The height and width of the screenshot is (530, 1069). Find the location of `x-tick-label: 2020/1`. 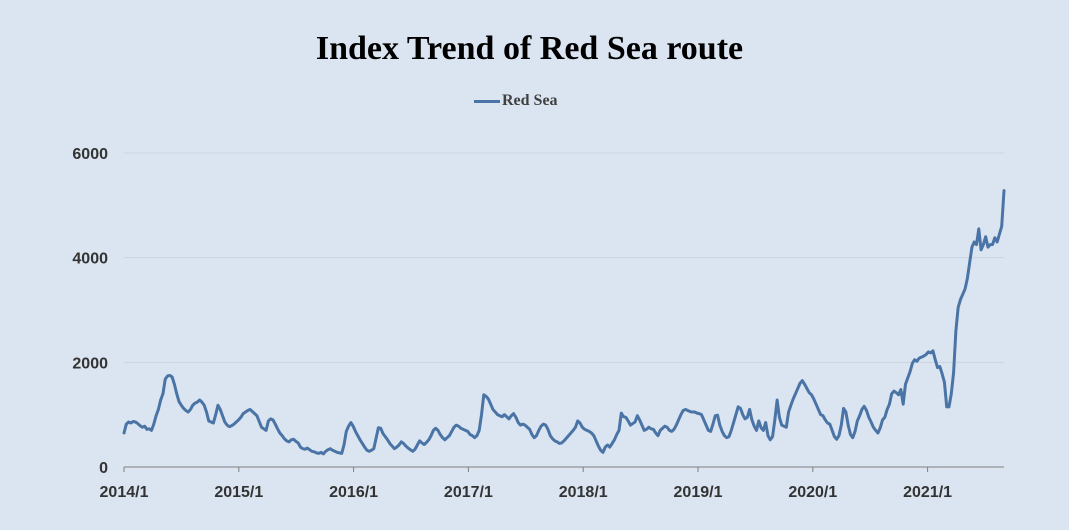

x-tick-label: 2020/1 is located at coordinates (812, 492).